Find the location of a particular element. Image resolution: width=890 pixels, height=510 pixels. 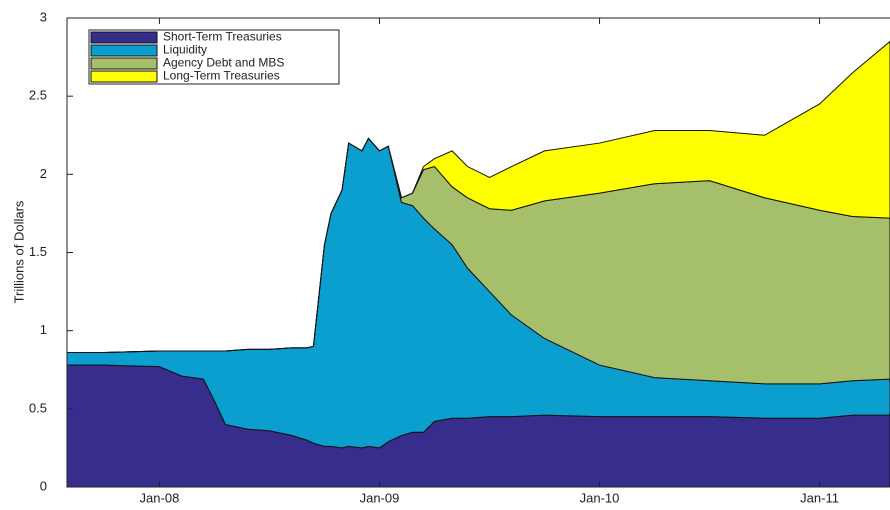

y-tick-label: 2.5 is located at coordinates (38, 95).